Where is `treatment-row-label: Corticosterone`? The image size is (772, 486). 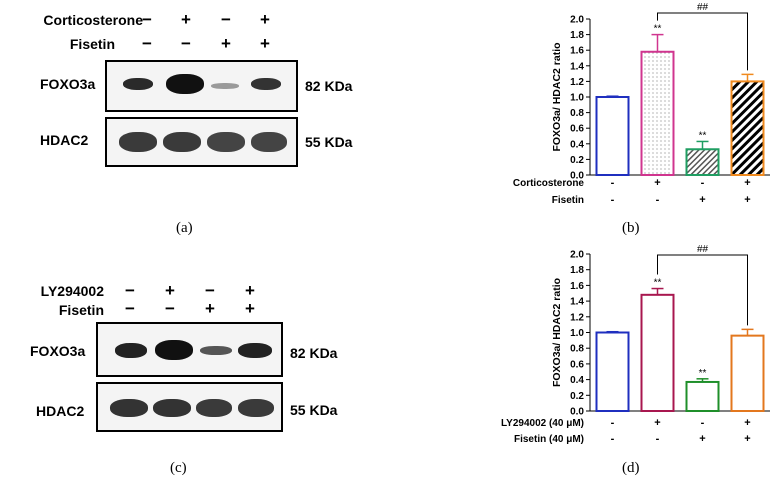
treatment-row-label: Corticosterone is located at coordinates (549, 183).